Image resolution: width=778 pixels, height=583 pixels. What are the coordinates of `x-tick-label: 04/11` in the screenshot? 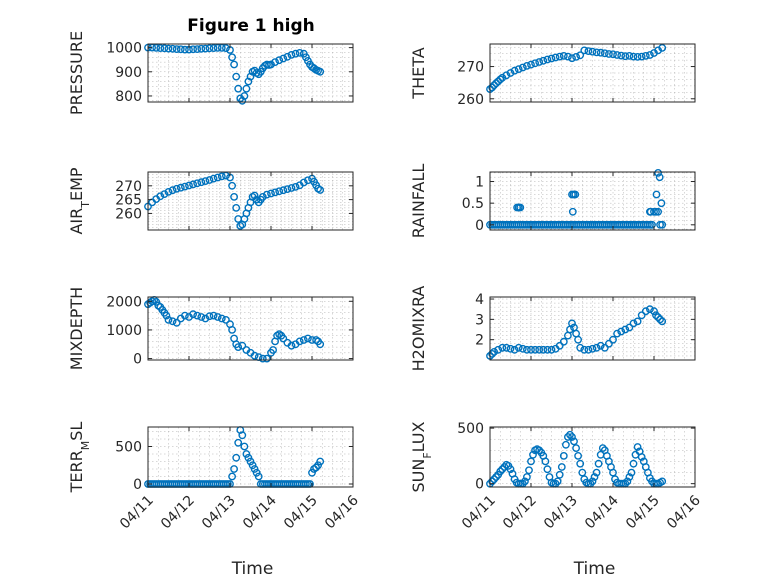 It's located at (137, 513).